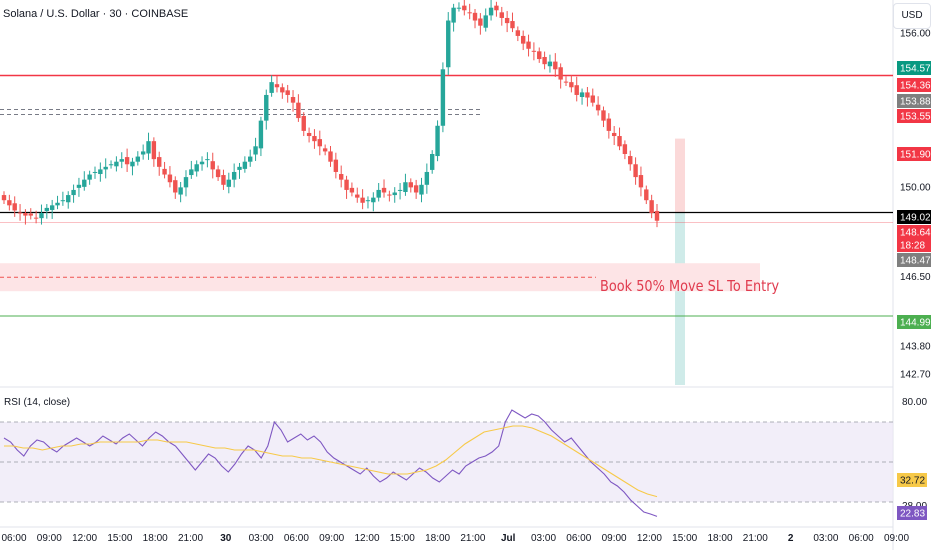 This screenshot has width=932, height=550. I want to click on price-tick-label: 146.50, so click(915, 277).